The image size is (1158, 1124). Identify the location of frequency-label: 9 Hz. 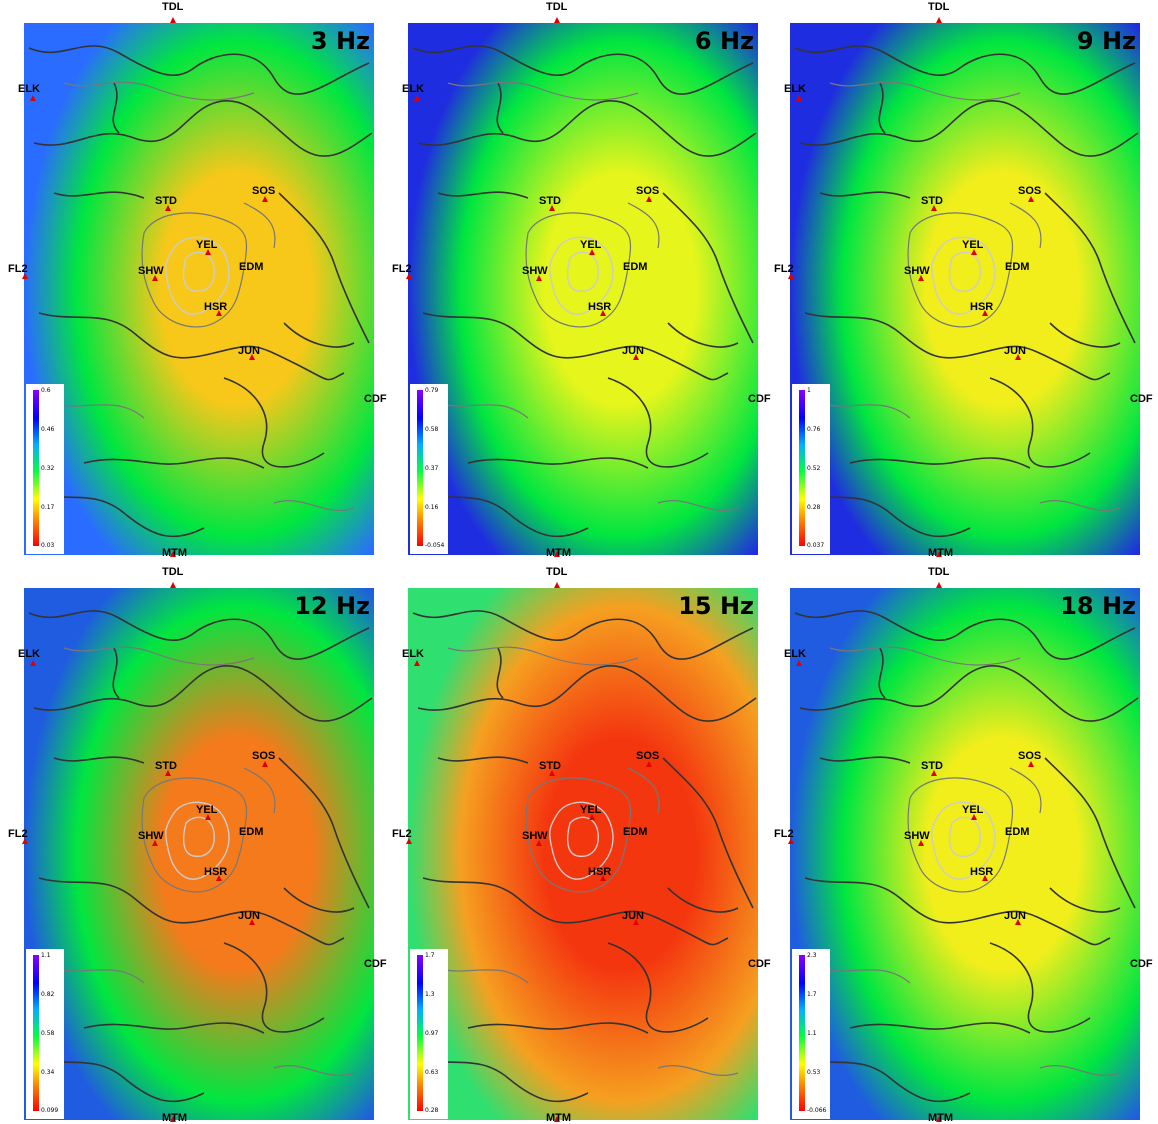
(1106, 41).